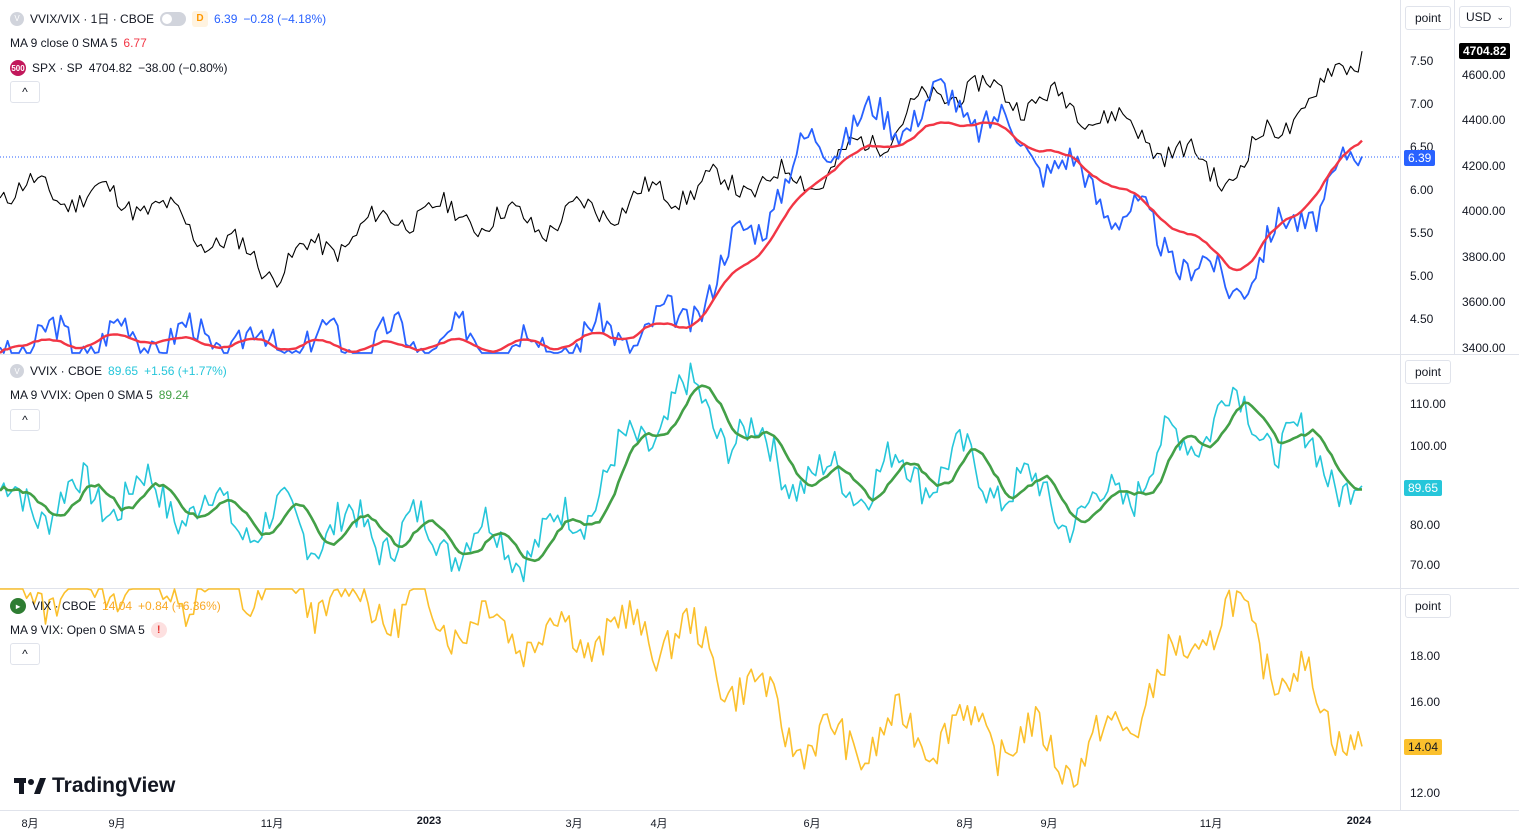  What do you see at coordinates (1484, 120) in the screenshot?
I see `spx-tick-label: 4400.00` at bounding box center [1484, 120].